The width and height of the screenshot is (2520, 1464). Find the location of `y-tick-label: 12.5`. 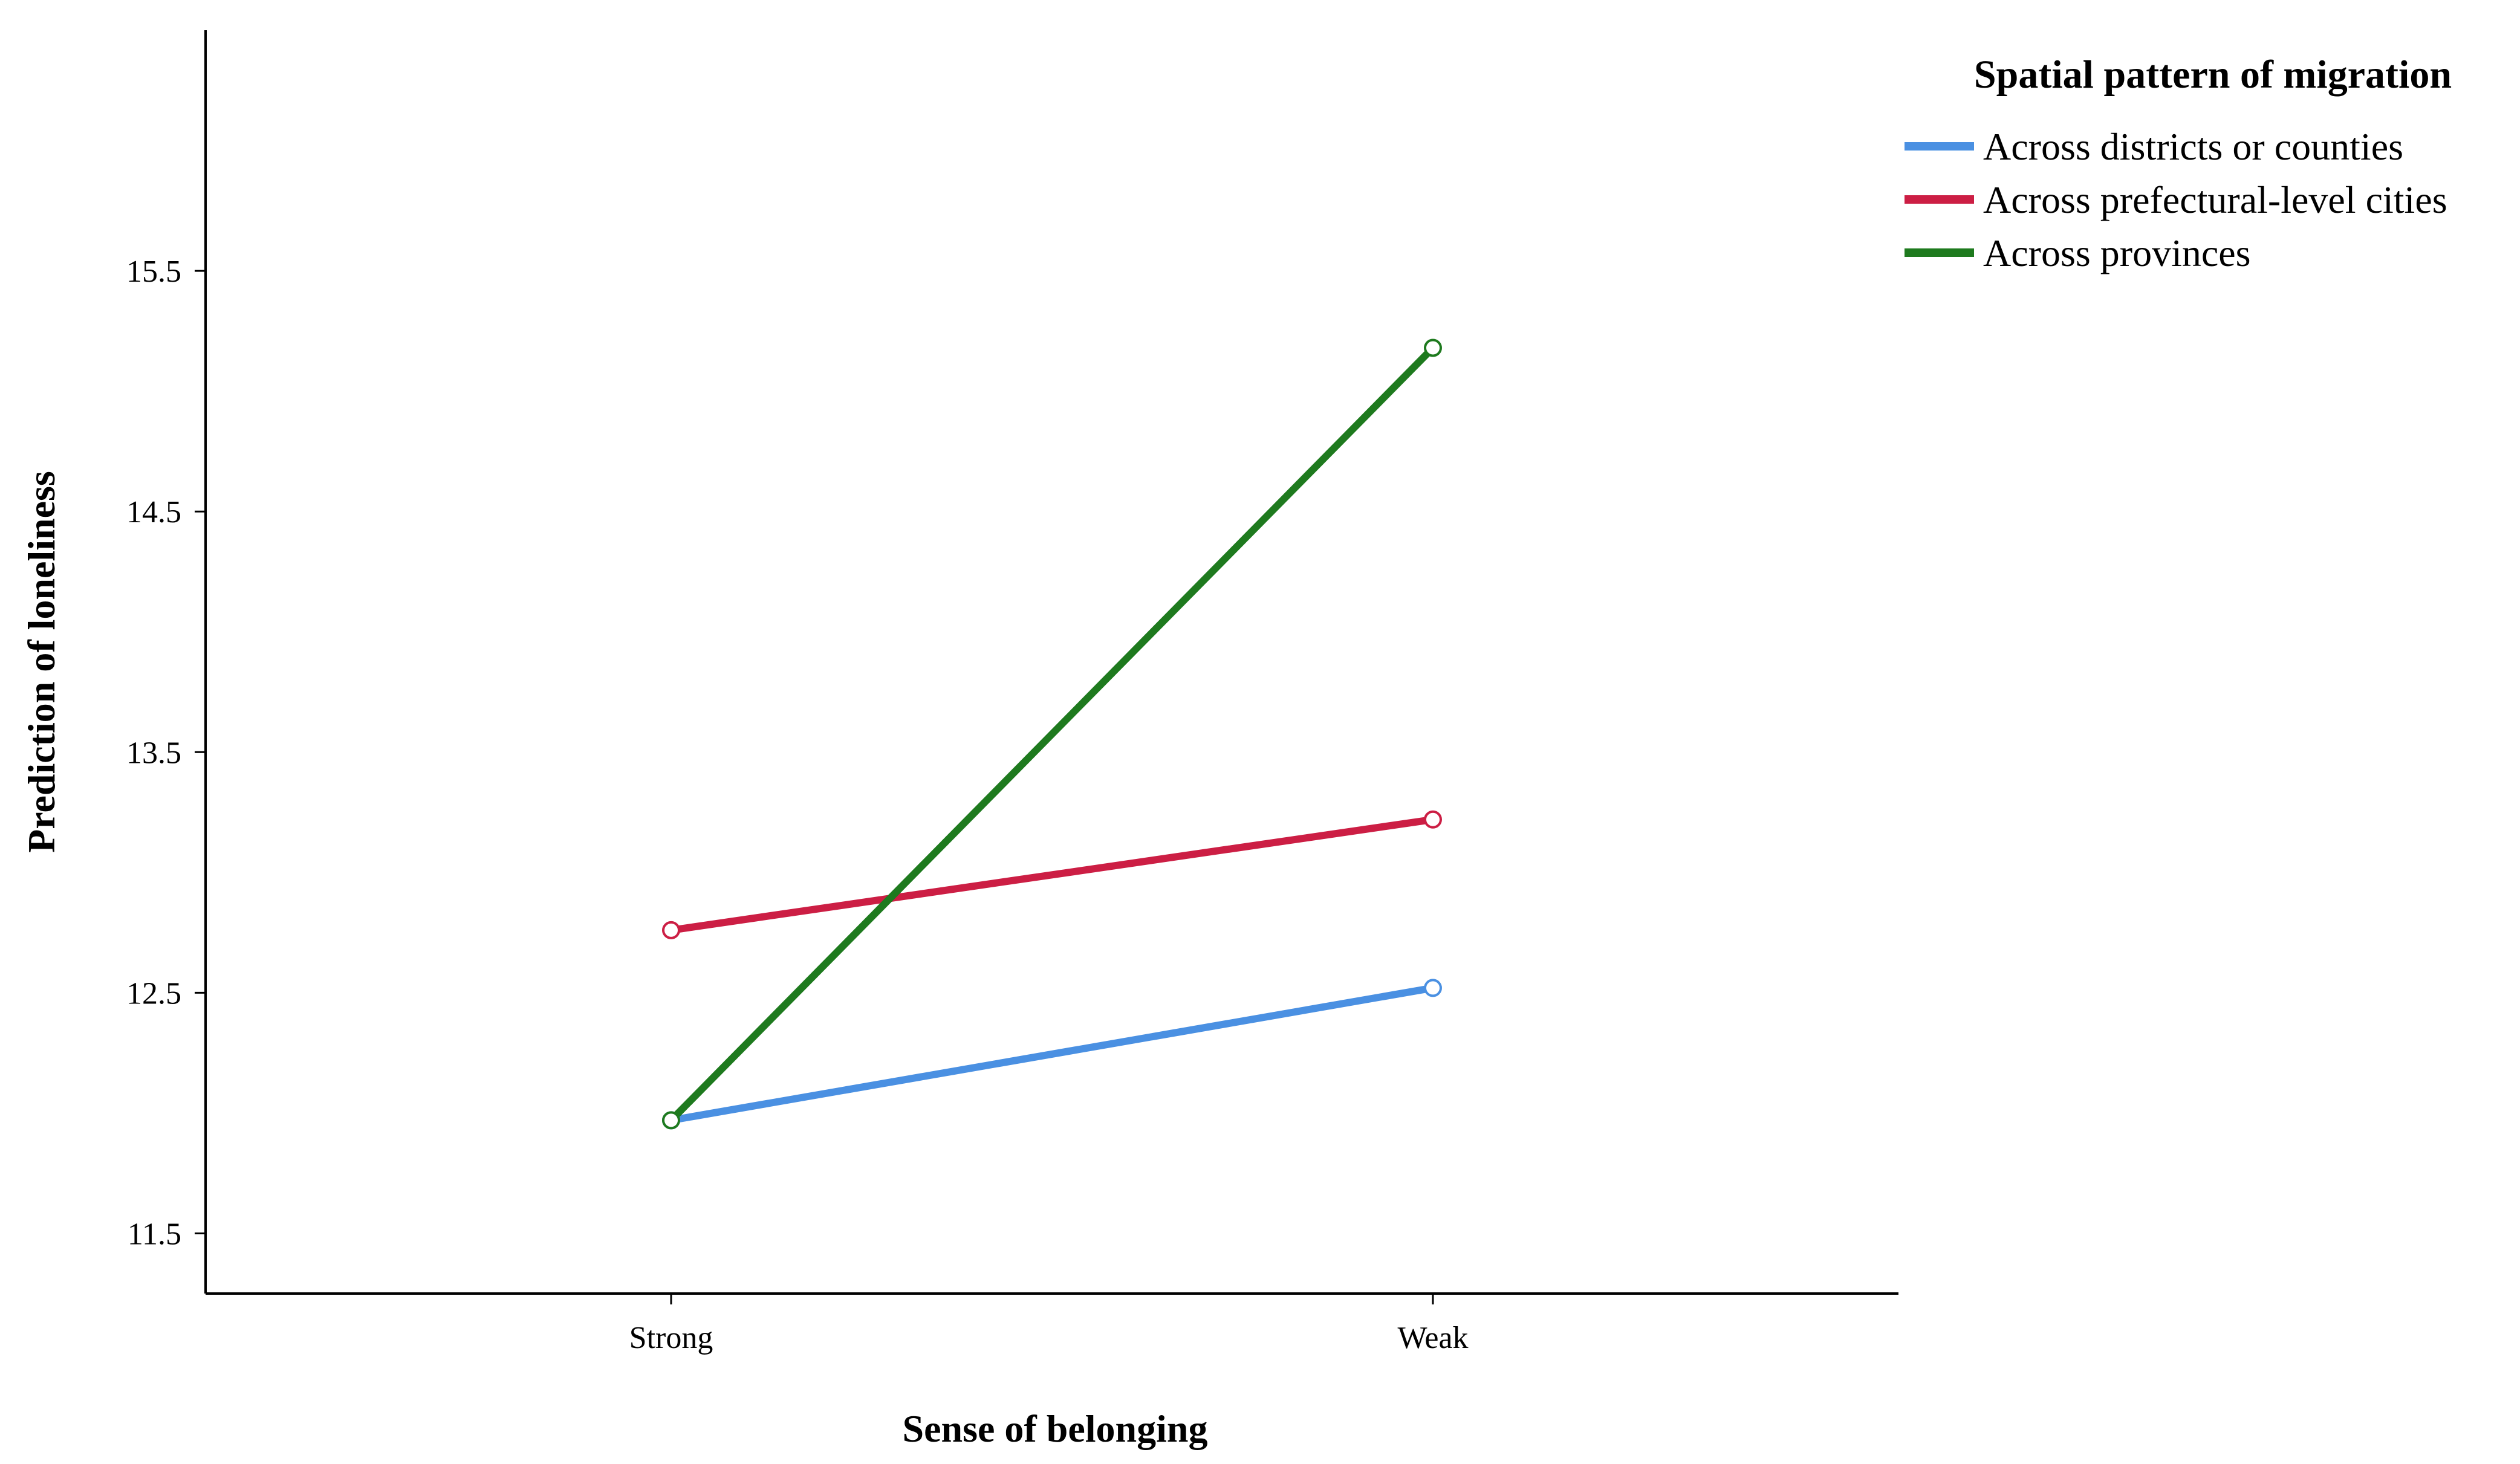

y-tick-label: 12.5 is located at coordinates (153, 994).